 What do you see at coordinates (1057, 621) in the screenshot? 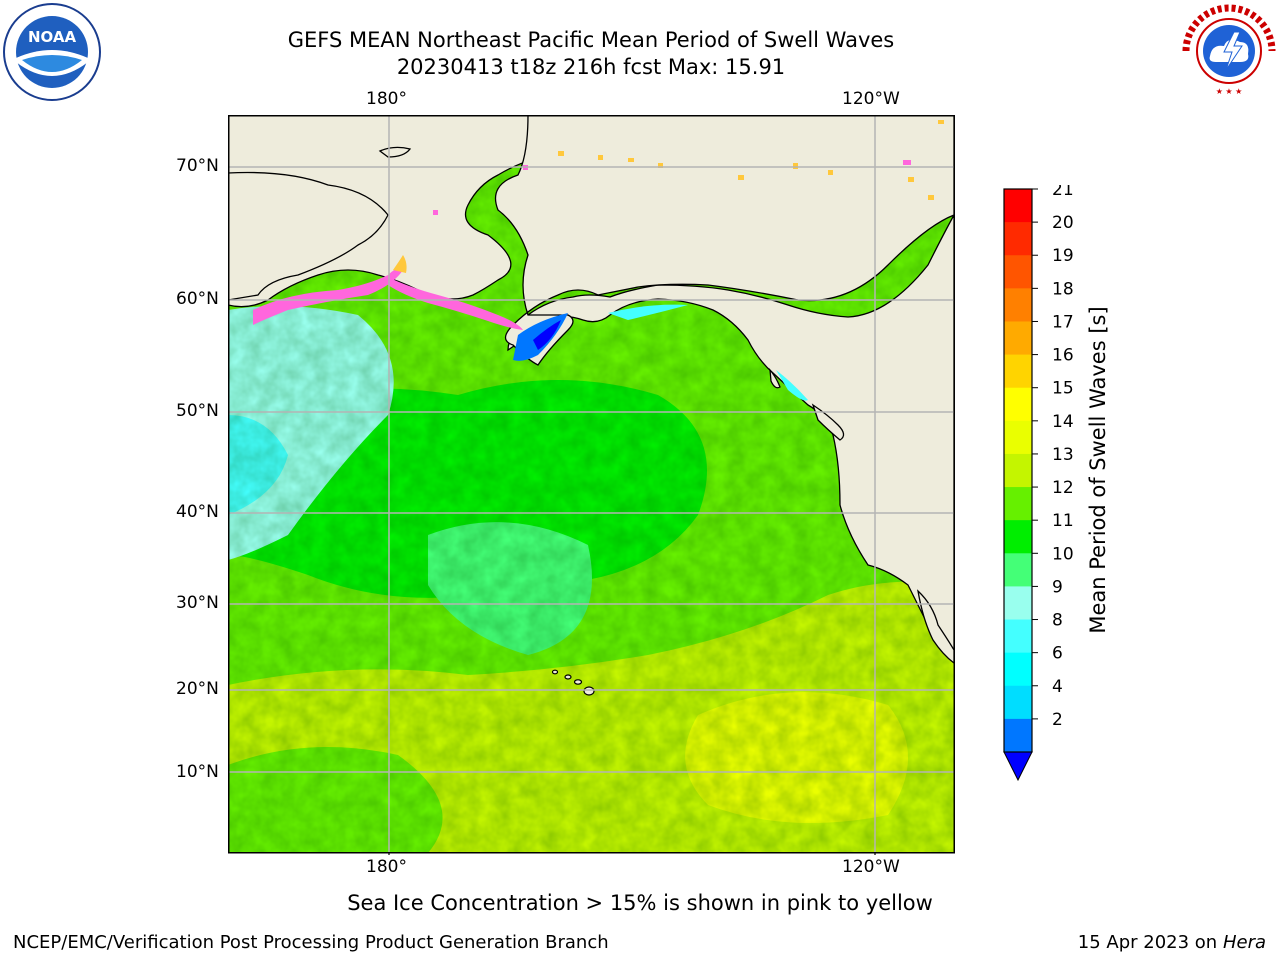
I see `colorbar-tick-label: 8` at bounding box center [1057, 621].